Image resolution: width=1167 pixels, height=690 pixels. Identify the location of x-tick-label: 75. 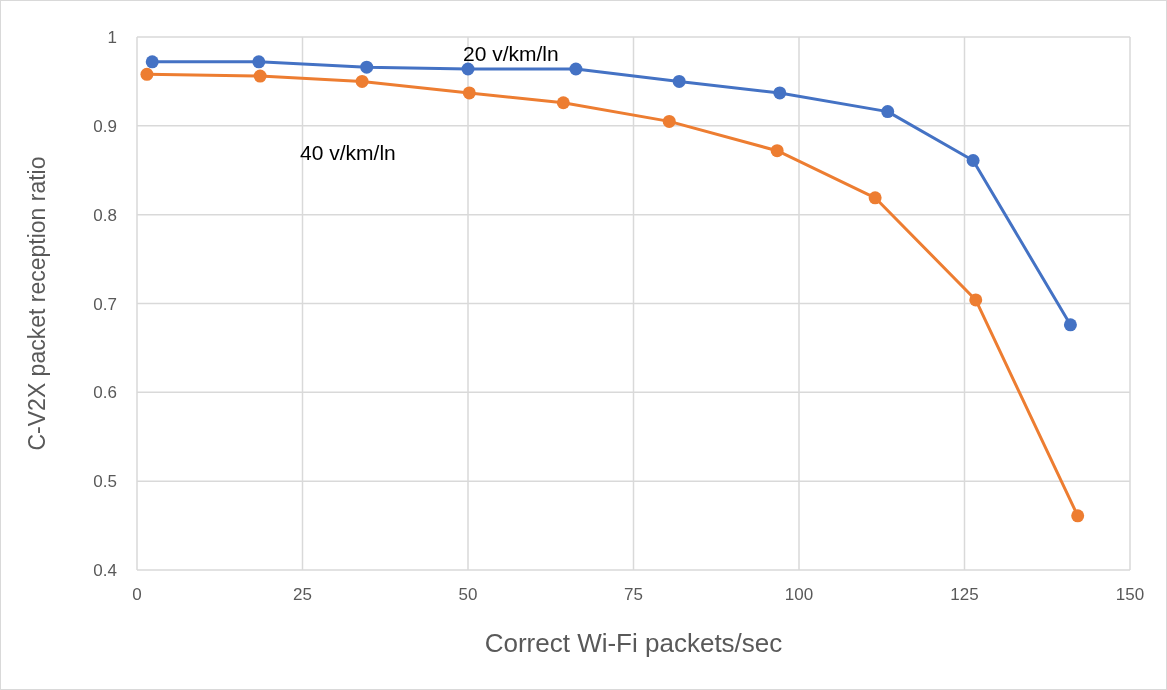
(633, 594).